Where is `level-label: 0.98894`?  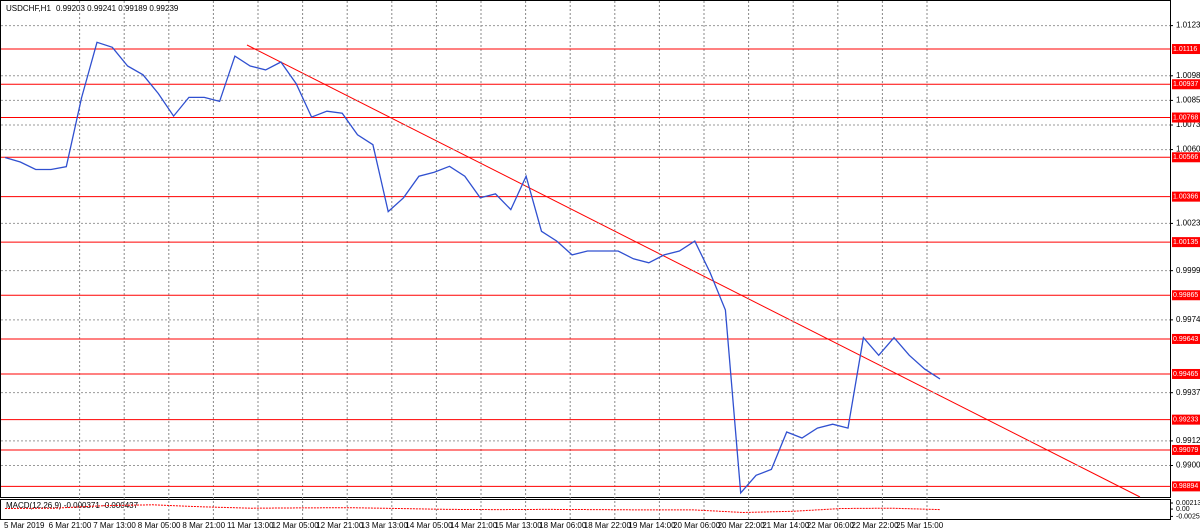
level-label: 0.98894 is located at coordinates (1185, 486).